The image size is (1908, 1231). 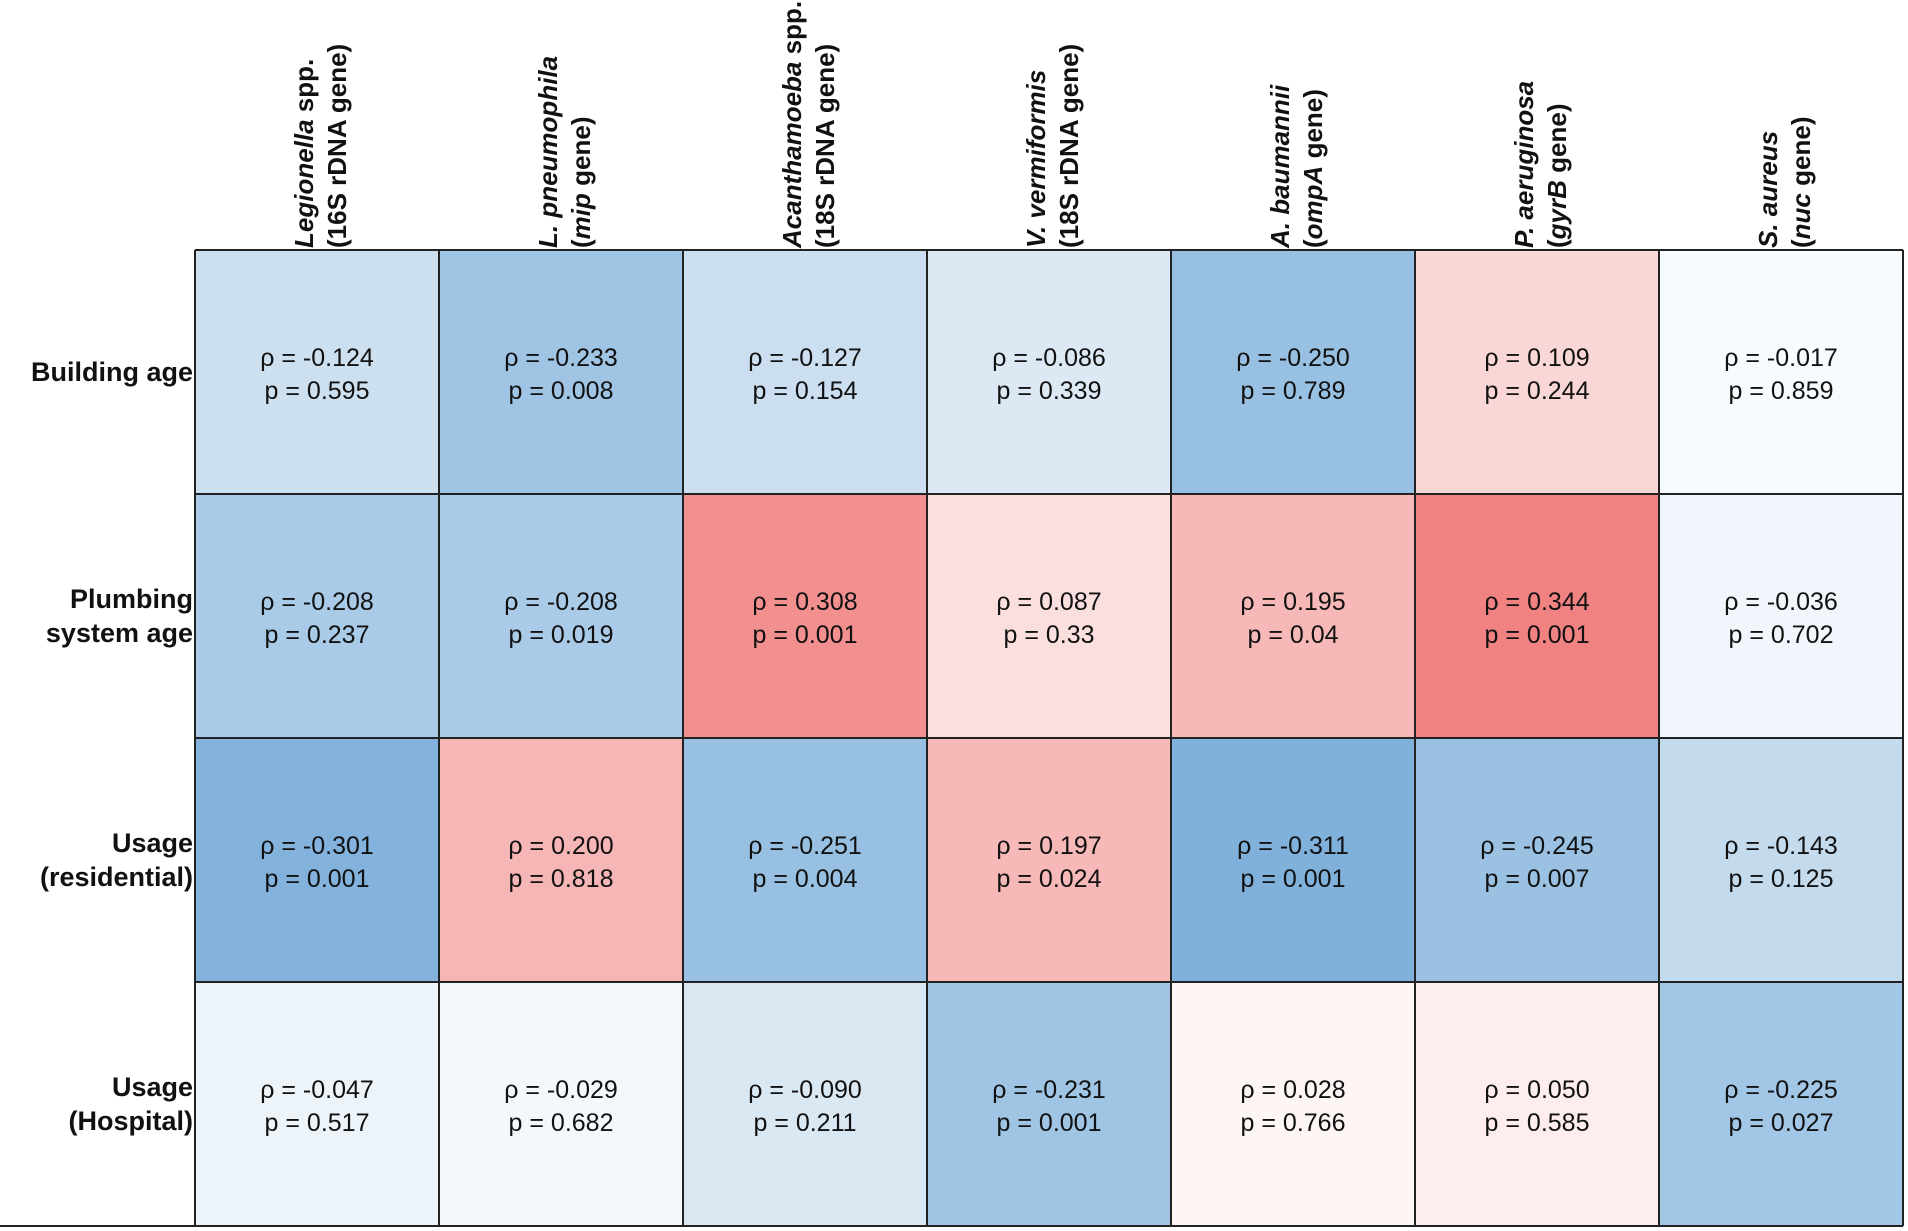 What do you see at coordinates (317, 391) in the screenshot?
I see `cell-p-label: p = 0.595` at bounding box center [317, 391].